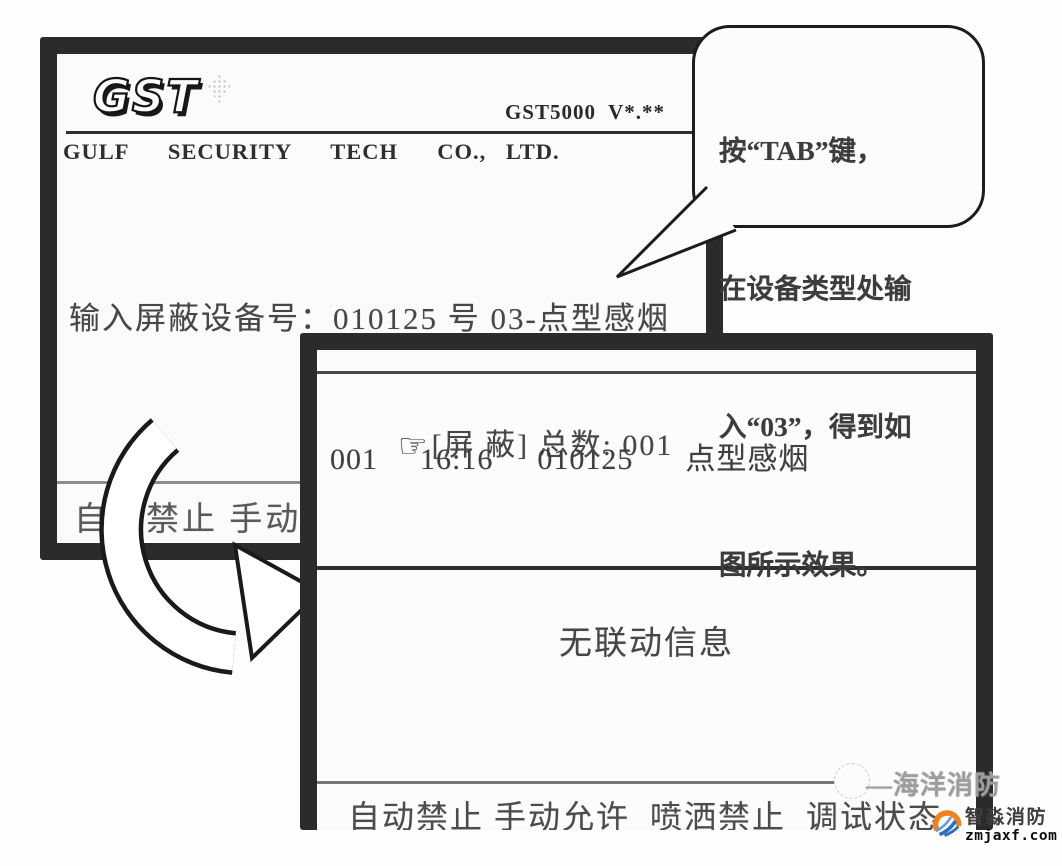 This screenshot has height=866, width=1062. I want to click on list-header-row: ☞[屏 蔽] 总数: 001, so click(507, 442).